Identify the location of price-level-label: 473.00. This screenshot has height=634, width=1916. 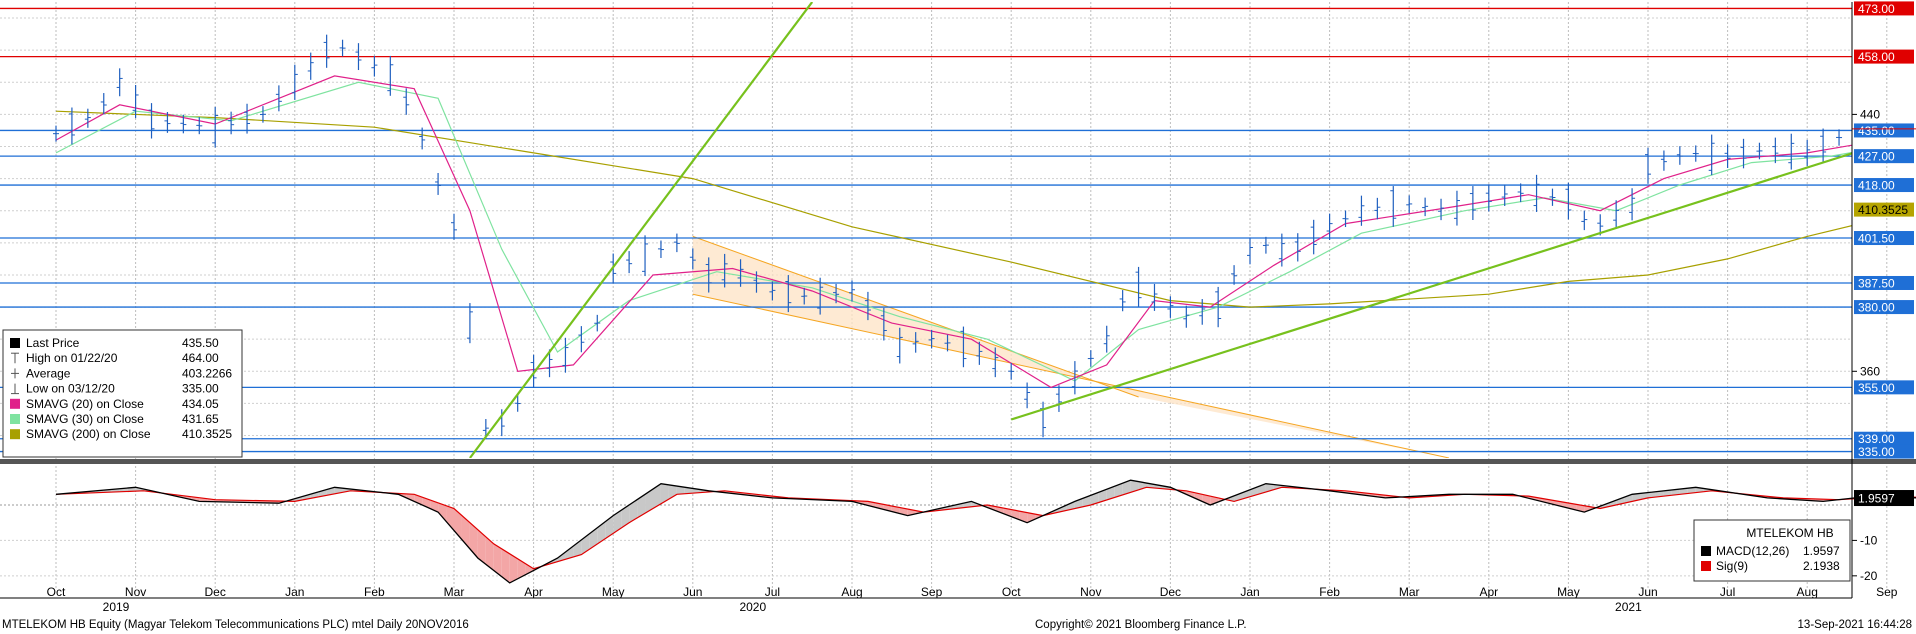
(1876, 9).